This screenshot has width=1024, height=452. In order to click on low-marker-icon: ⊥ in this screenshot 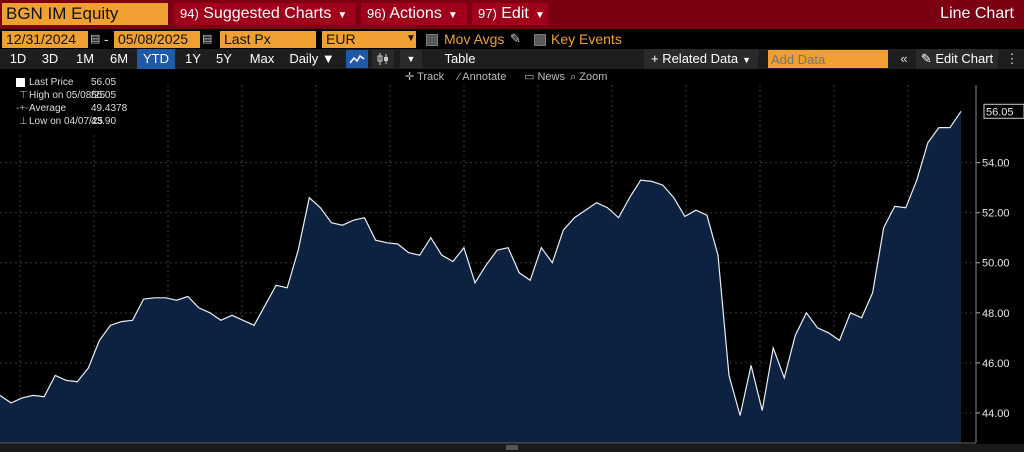, I will do `click(23, 121)`.